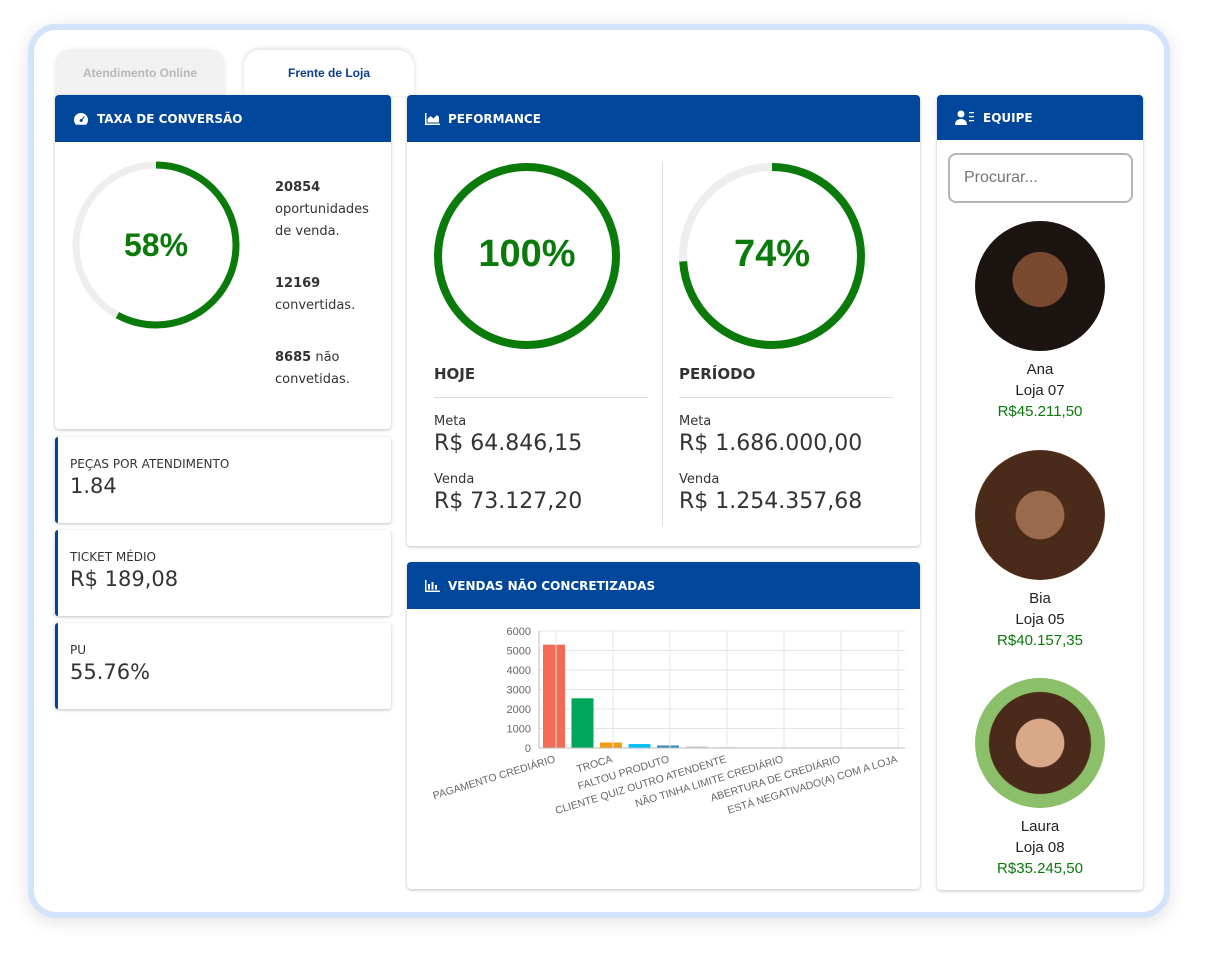 Image resolution: width=1205 pixels, height=955 pixels. Describe the element at coordinates (307, 231) in the screenshot. I see `opportunities-label-2: de venda.` at that location.